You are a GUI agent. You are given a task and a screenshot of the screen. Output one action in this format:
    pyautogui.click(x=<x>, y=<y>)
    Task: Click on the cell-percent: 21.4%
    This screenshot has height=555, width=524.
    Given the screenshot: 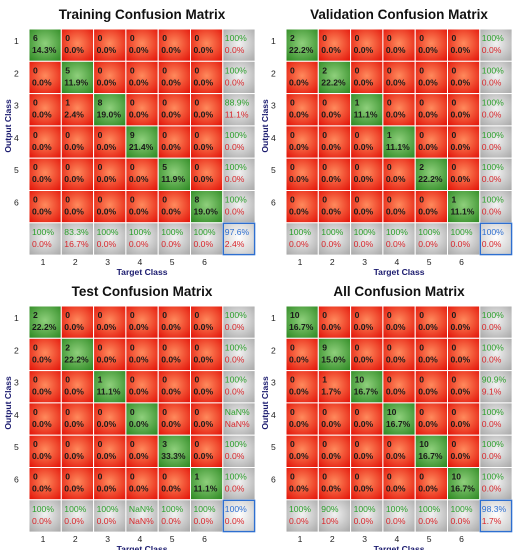 What is the action you would take?
    pyautogui.click(x=141, y=147)
    